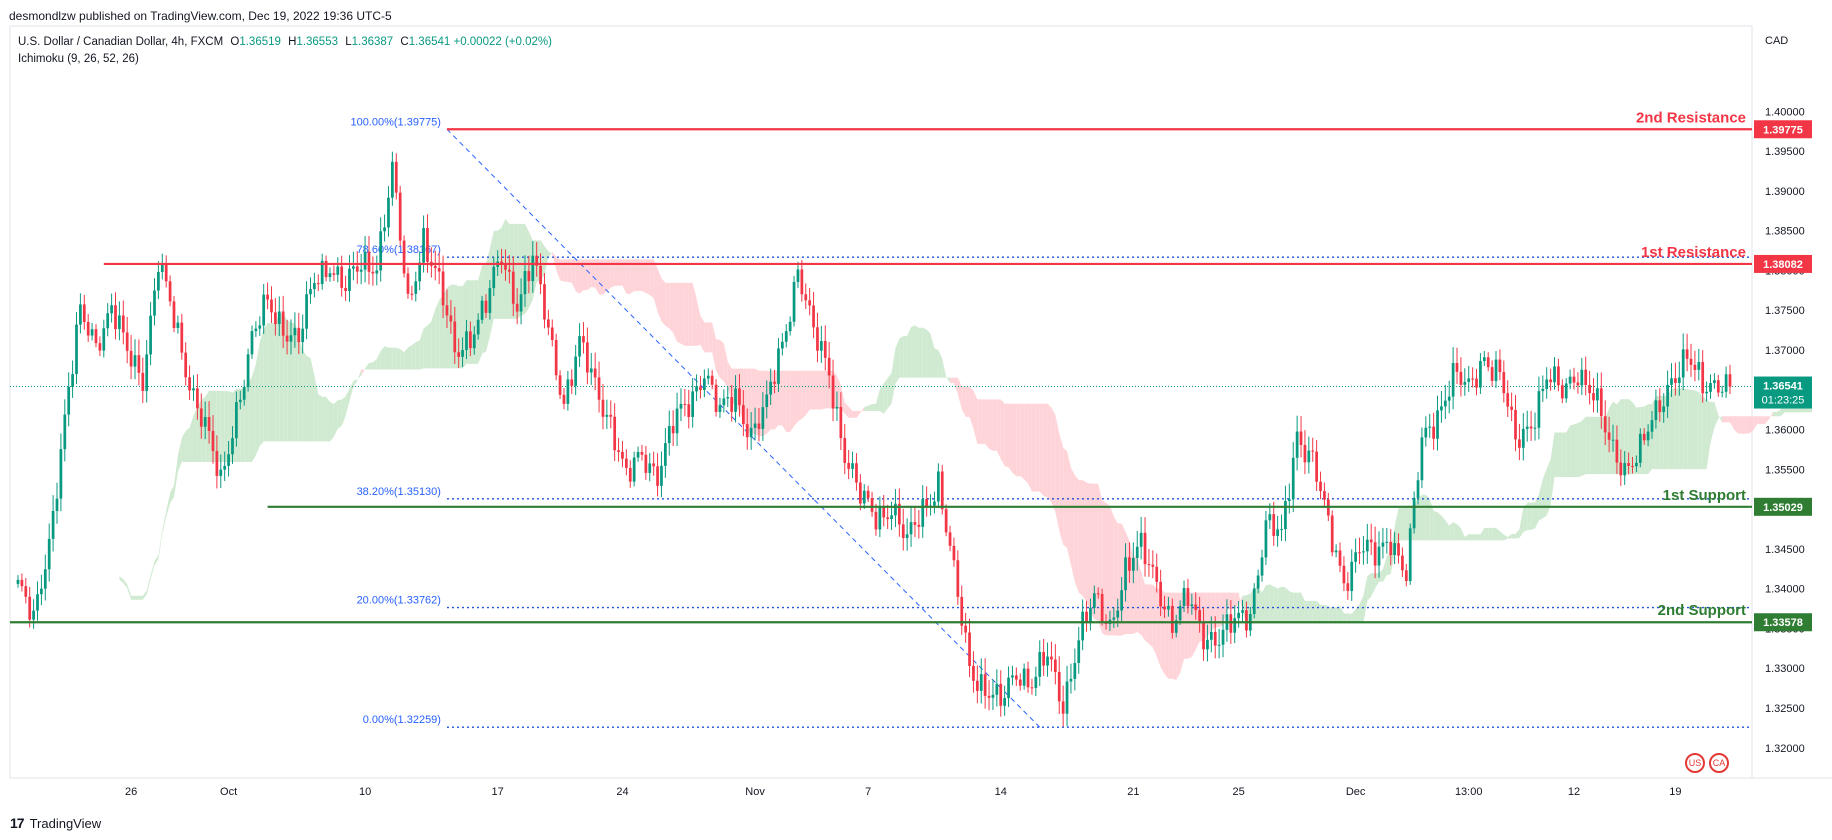  What do you see at coordinates (1133, 792) in the screenshot?
I see `x-tick-label: 21` at bounding box center [1133, 792].